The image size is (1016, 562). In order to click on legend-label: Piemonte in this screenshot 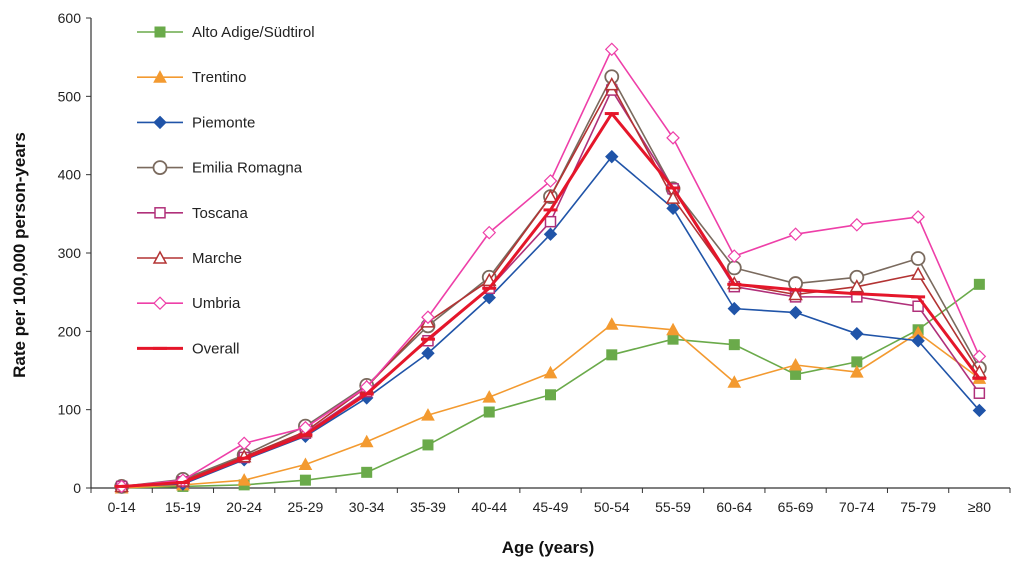, I will do `click(223, 122)`.